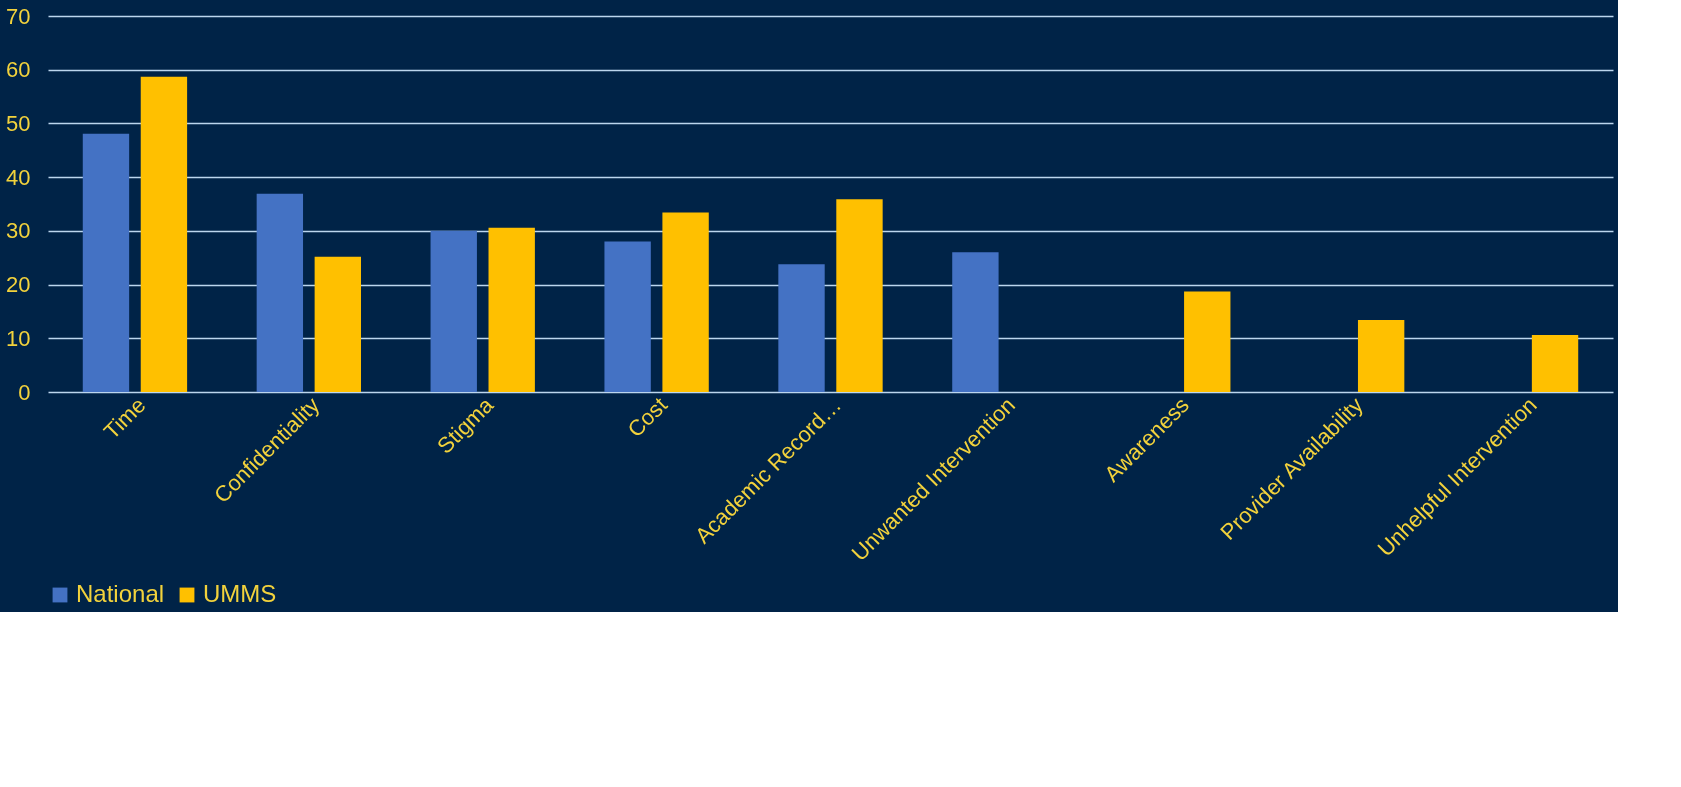 The height and width of the screenshot is (787, 1681). What do you see at coordinates (18, 338) in the screenshot?
I see `y-tick-label: 10` at bounding box center [18, 338].